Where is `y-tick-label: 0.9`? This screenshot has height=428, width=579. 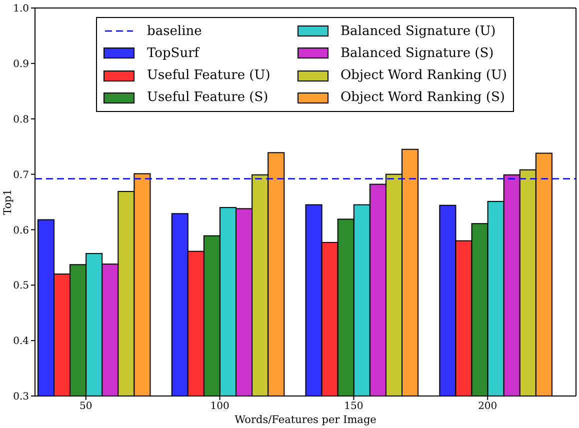 y-tick-label: 0.9 is located at coordinates (21, 64).